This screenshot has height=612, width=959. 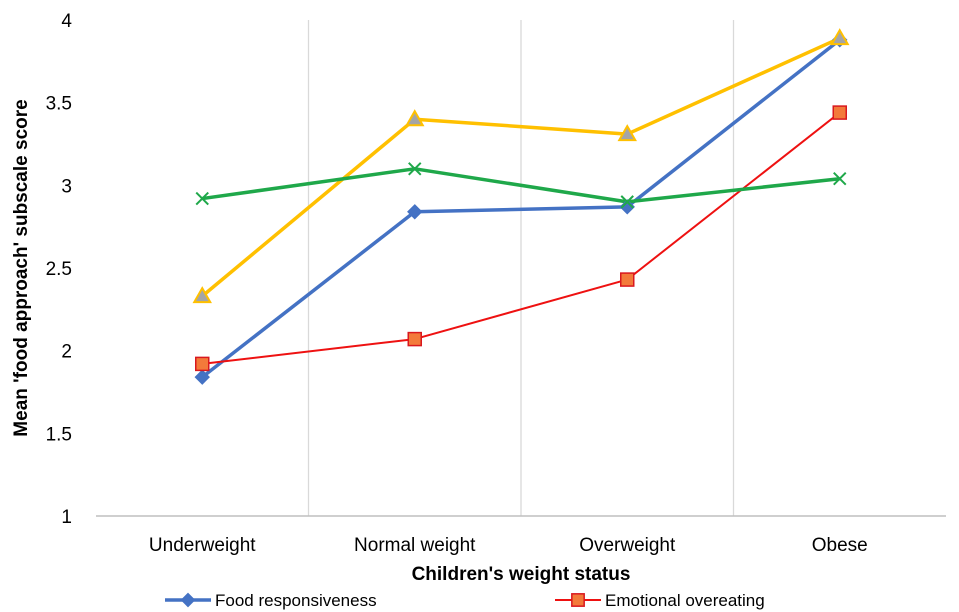 What do you see at coordinates (415, 545) in the screenshot?
I see `x-tick-label: Normal weight` at bounding box center [415, 545].